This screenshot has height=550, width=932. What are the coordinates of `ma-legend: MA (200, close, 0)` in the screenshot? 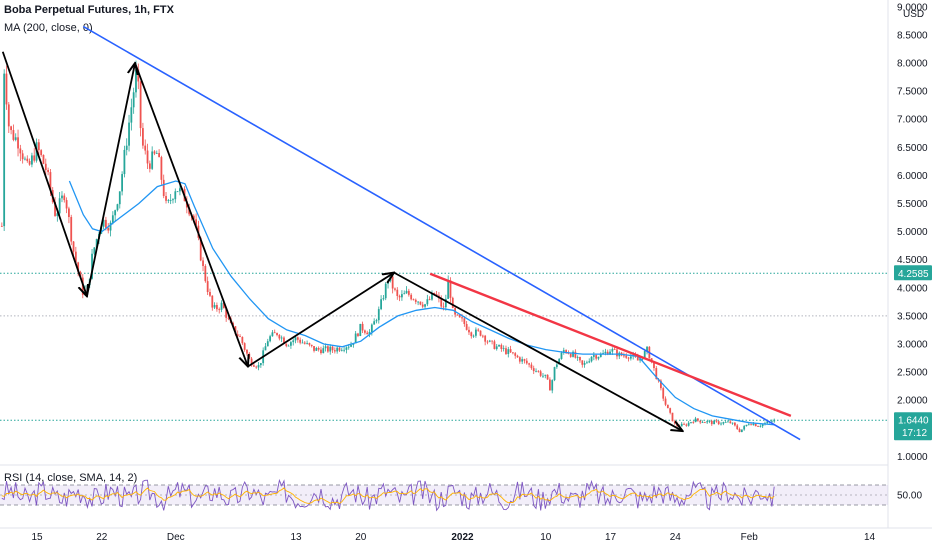 It's located at (48, 28).